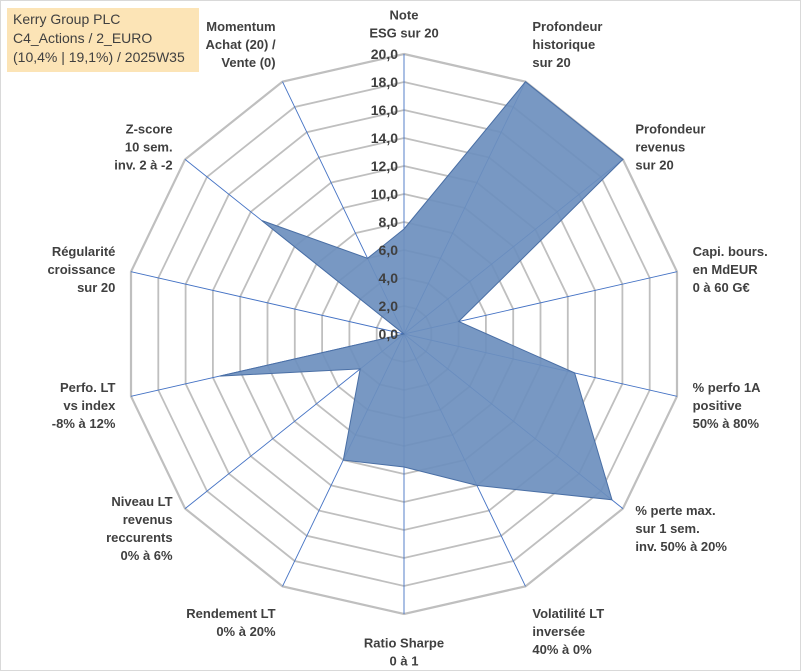  Describe the element at coordinates (99, 57) in the screenshot. I see `title-stats: (10,4% | 19,1%) / 2025W35` at that location.